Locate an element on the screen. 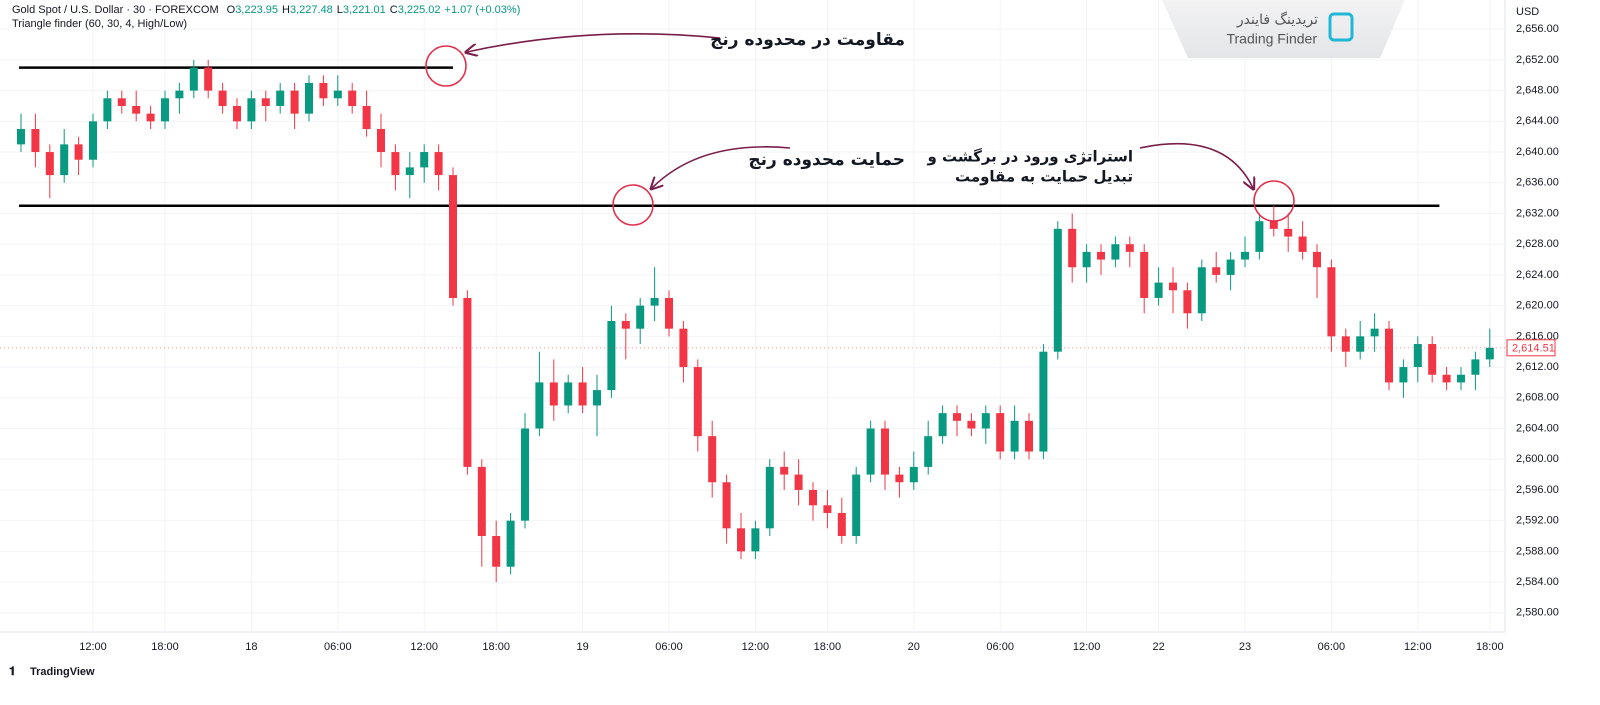  last-price-label: 2,614.51 is located at coordinates (1533, 349).